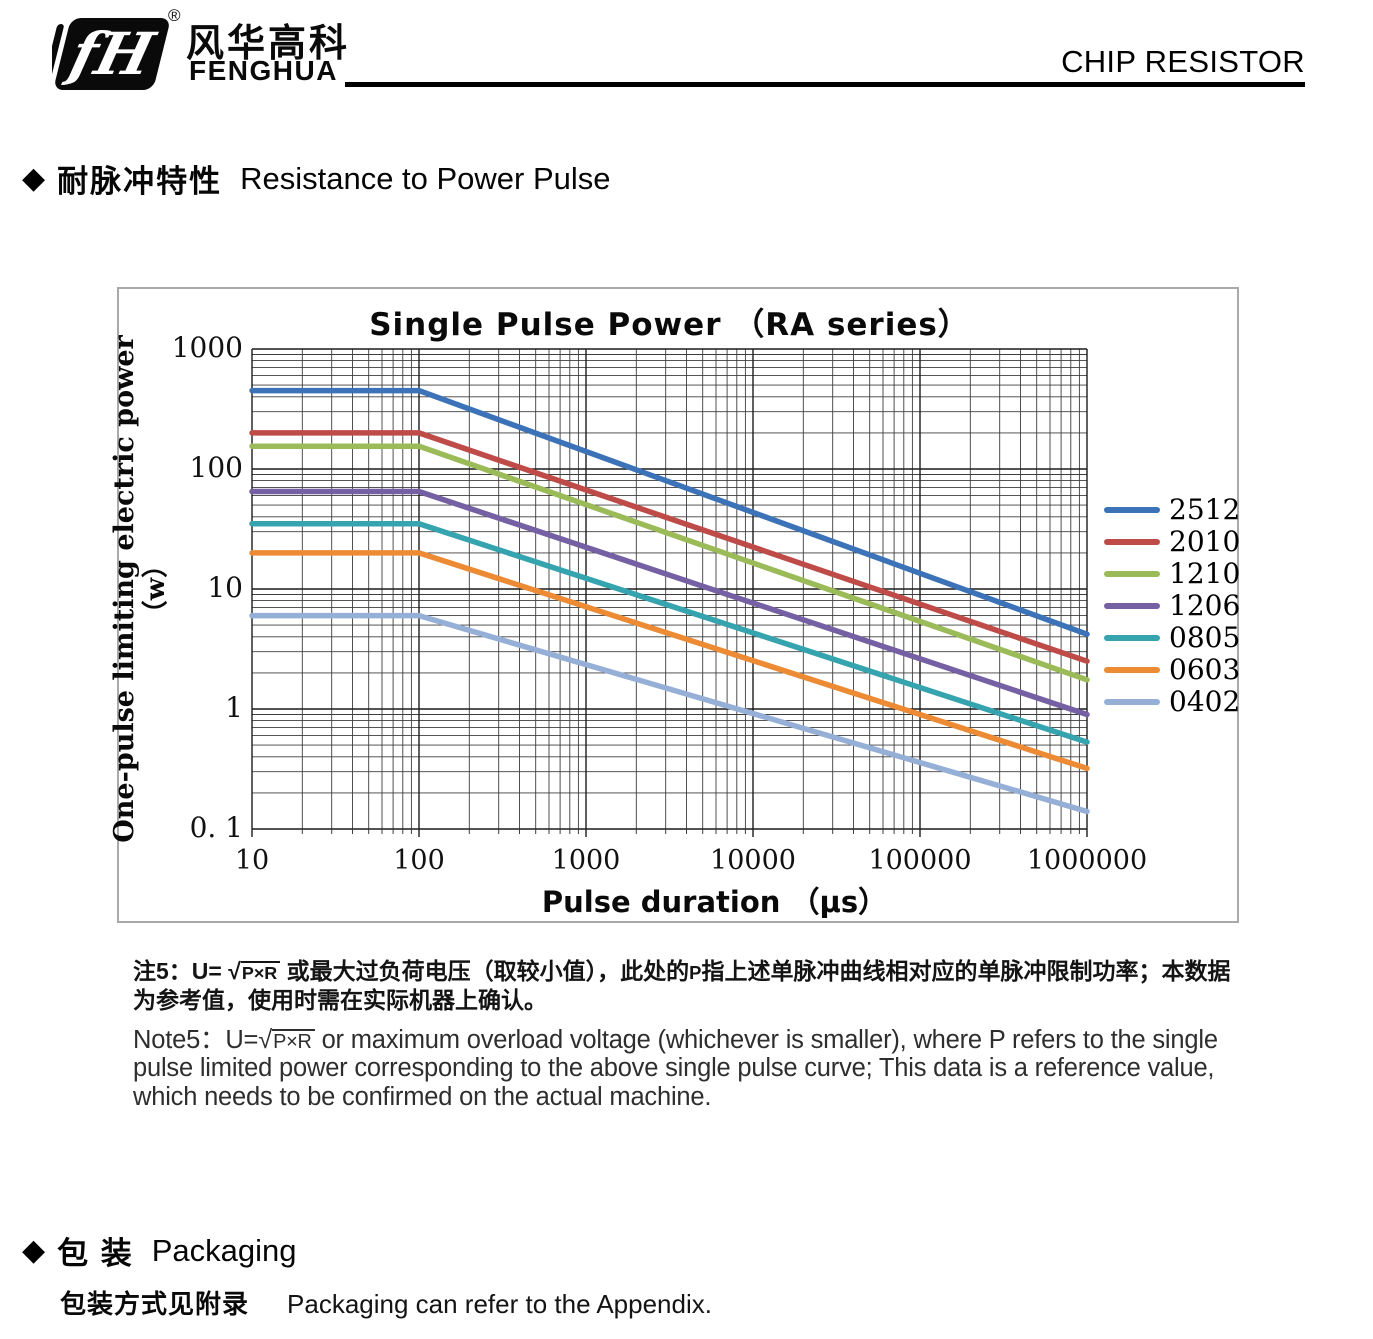  Describe the element at coordinates (920, 860) in the screenshot. I see `x-tick-label: 100000` at that location.